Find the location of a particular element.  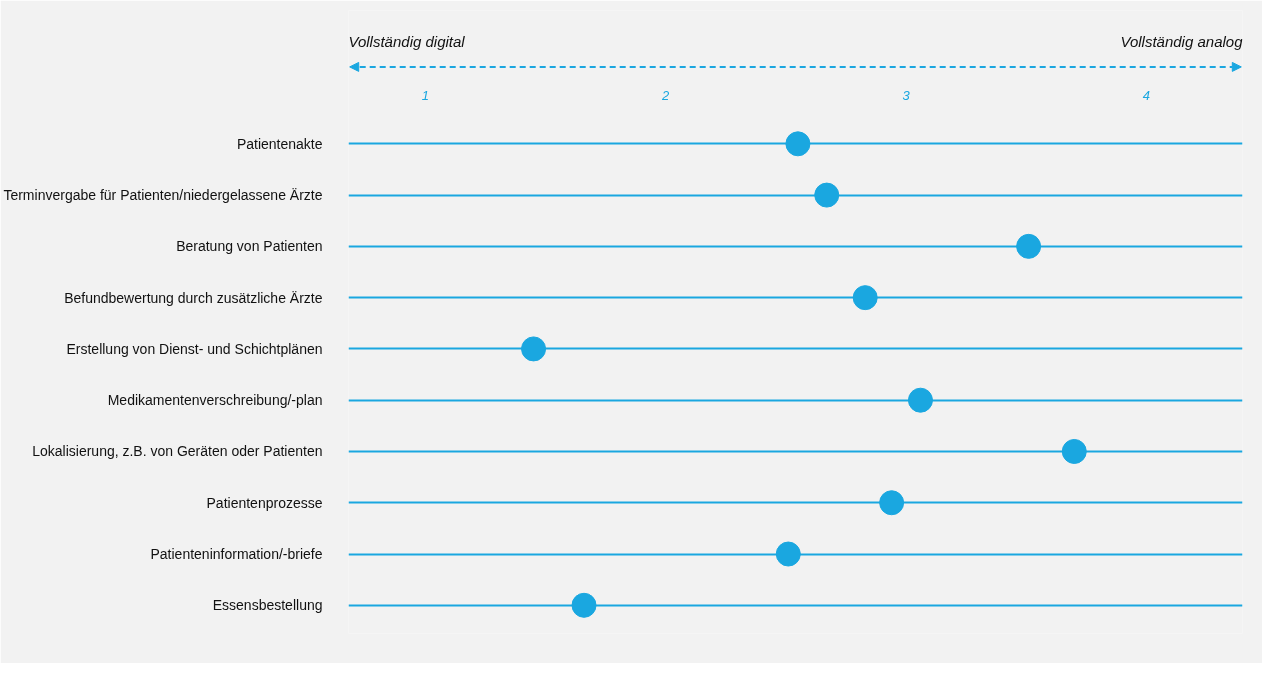

y-tick-label: Terminvergabe für Patienten/niedergelassene Ärzte is located at coordinates (163, 195).